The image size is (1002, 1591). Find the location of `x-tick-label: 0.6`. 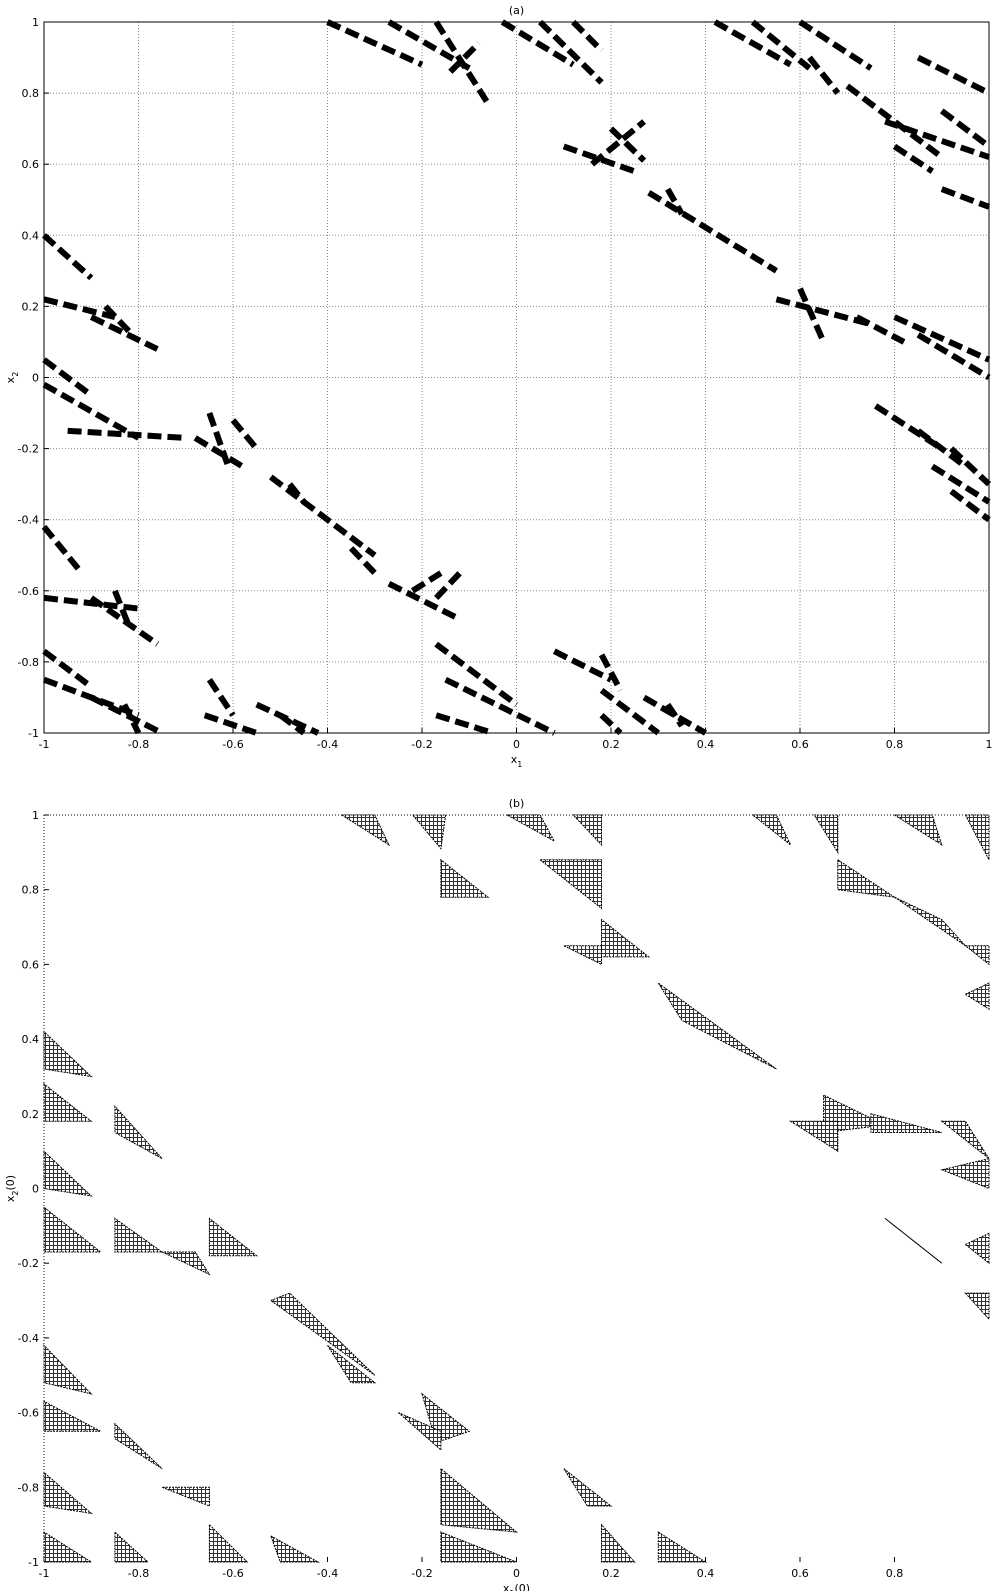

x-tick-label: 0.6 is located at coordinates (800, 744).